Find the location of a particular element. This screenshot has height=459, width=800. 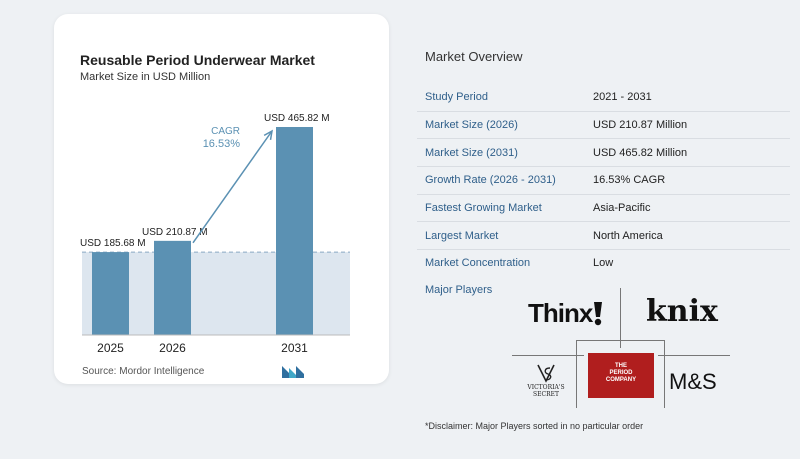

overview-value: North America is located at coordinates (628, 235).